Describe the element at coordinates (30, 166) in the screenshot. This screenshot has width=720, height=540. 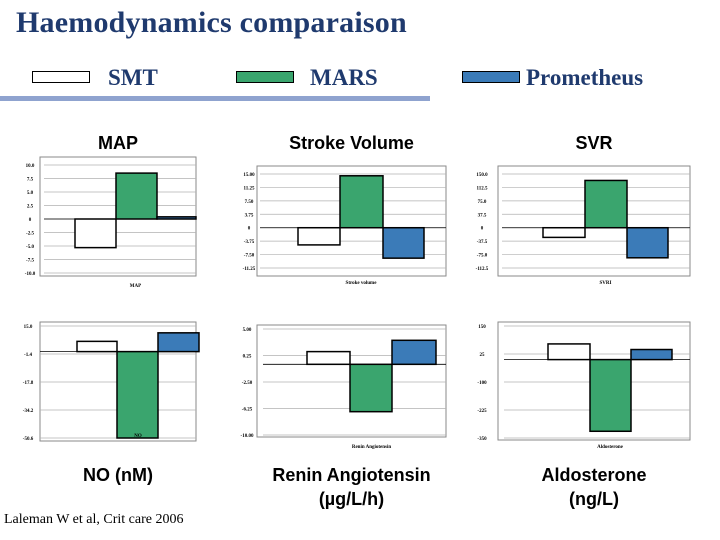
I see `y-tick-label: 10.0` at that location.